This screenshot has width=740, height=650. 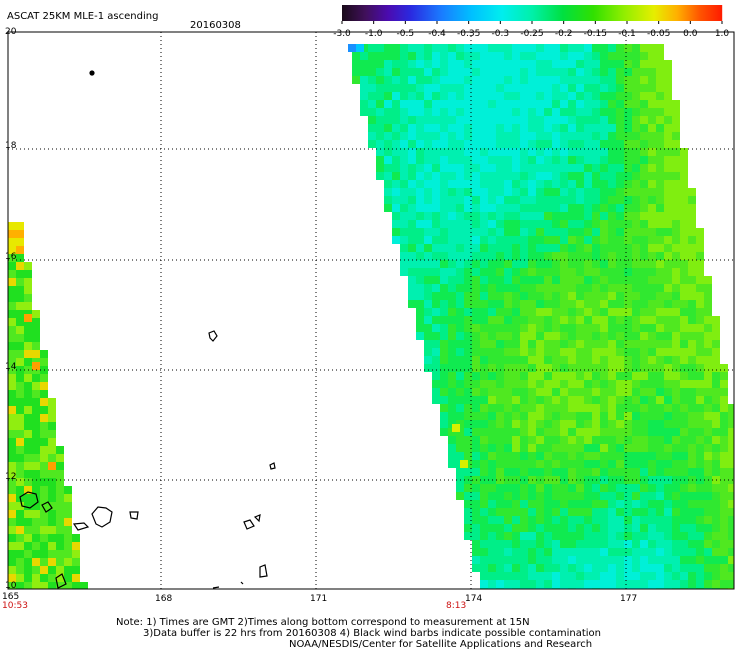 What do you see at coordinates (531, 34) in the screenshot?
I see `colorbar-label: -0.25` at bounding box center [531, 34].